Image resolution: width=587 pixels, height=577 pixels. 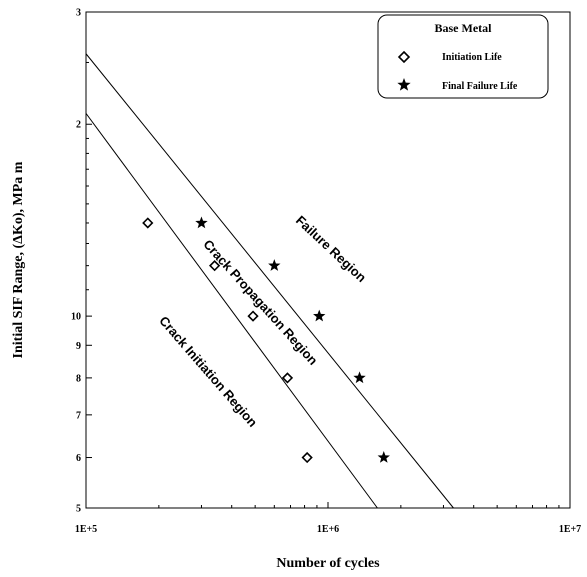 I want to click on y-axis-title: Initial SIF Range, (ΔKo), MPa m, so click(x=18, y=259).